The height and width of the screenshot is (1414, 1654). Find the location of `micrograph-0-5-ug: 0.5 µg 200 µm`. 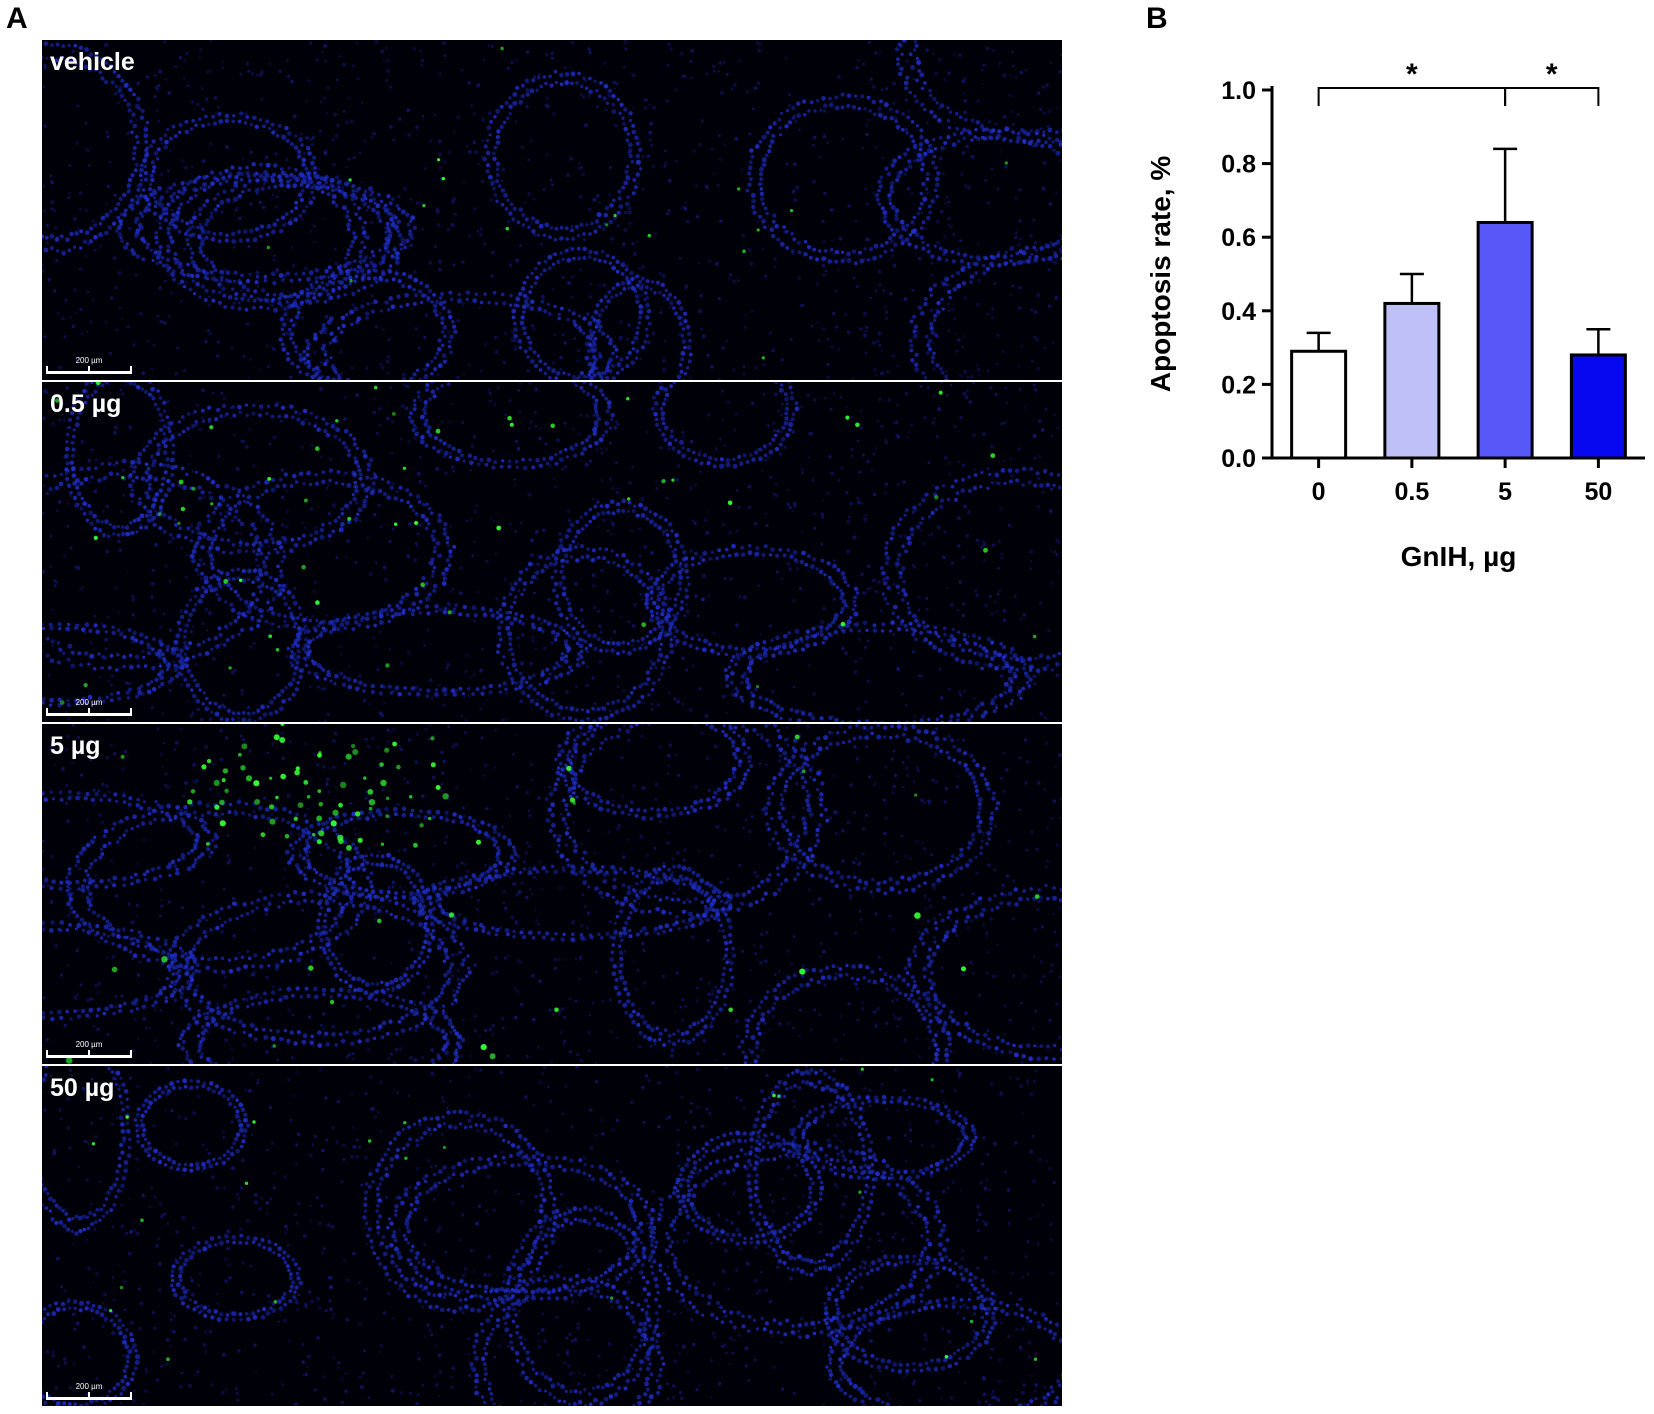

micrograph-0-5-ug: 0.5 µg 200 µm is located at coordinates (552, 552).